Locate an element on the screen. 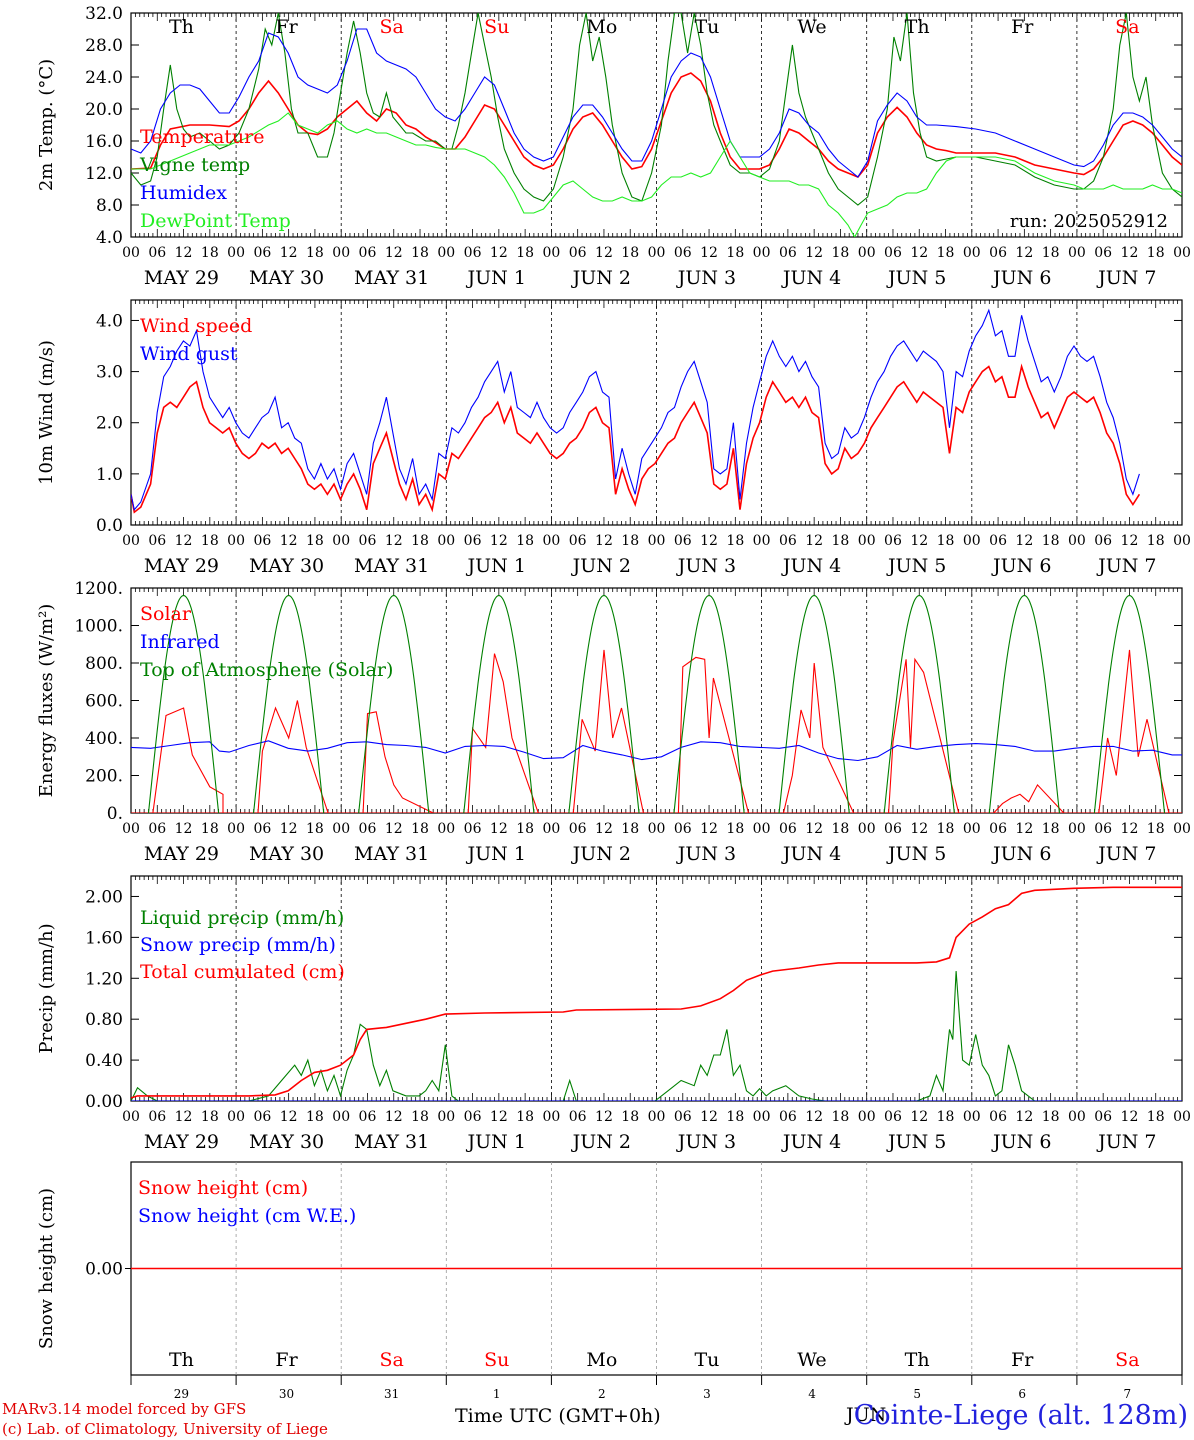 This screenshot has height=1440, width=1194. y-tick-label: 400. is located at coordinates (104, 739).